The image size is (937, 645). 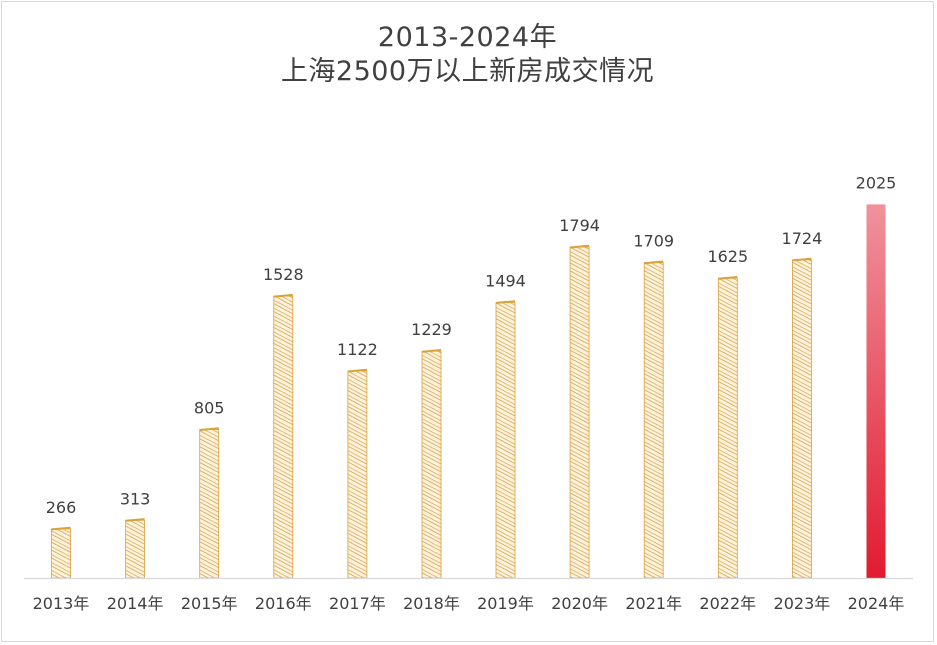 I want to click on bar-2022年, so click(x=727, y=428).